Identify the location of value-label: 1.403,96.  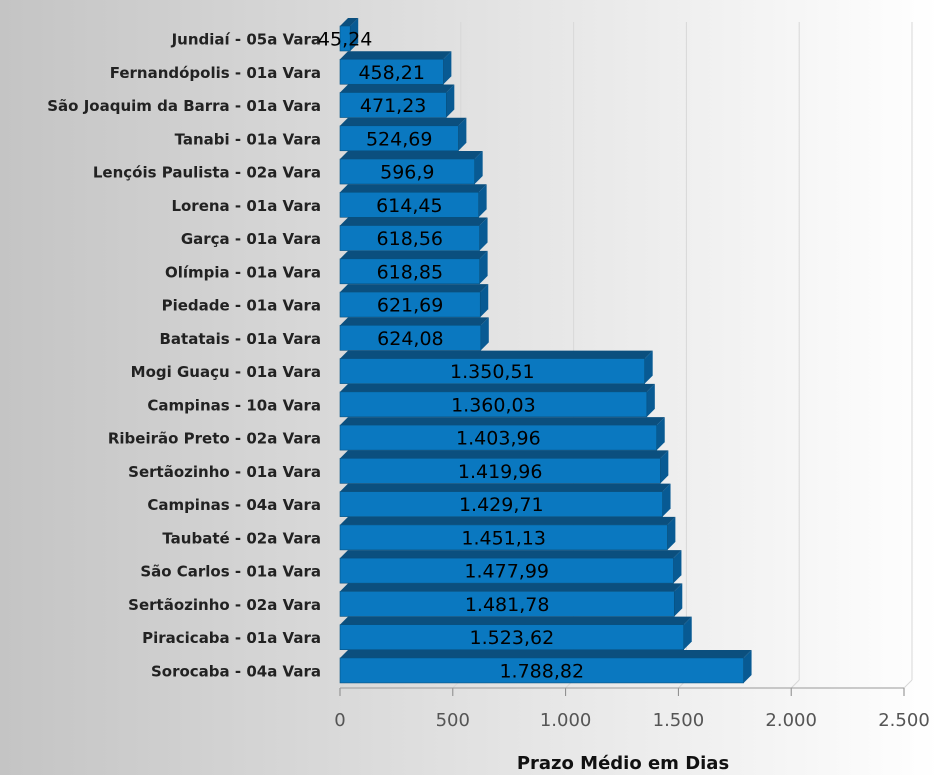
(498, 439).